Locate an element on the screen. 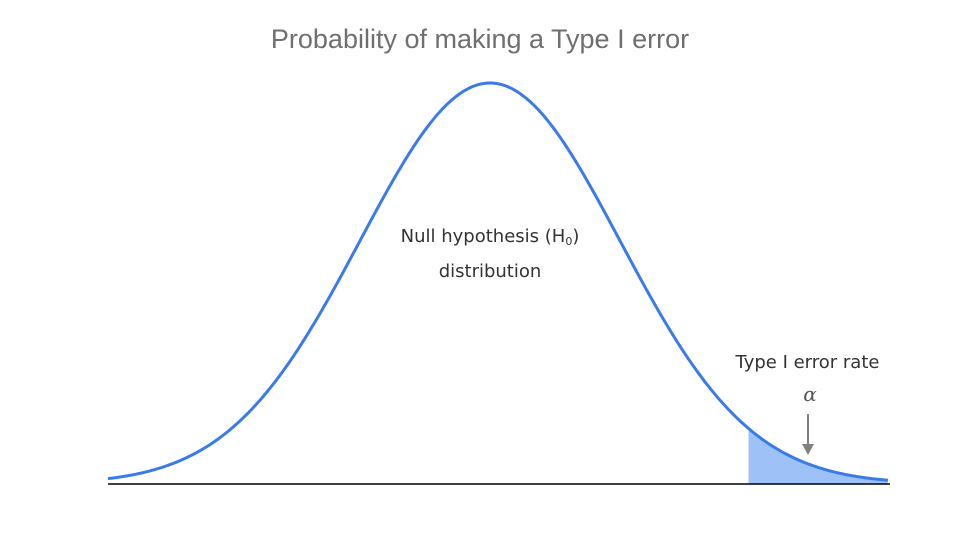 The width and height of the screenshot is (960, 540). rejection-region-shading is located at coordinates (818, 456).